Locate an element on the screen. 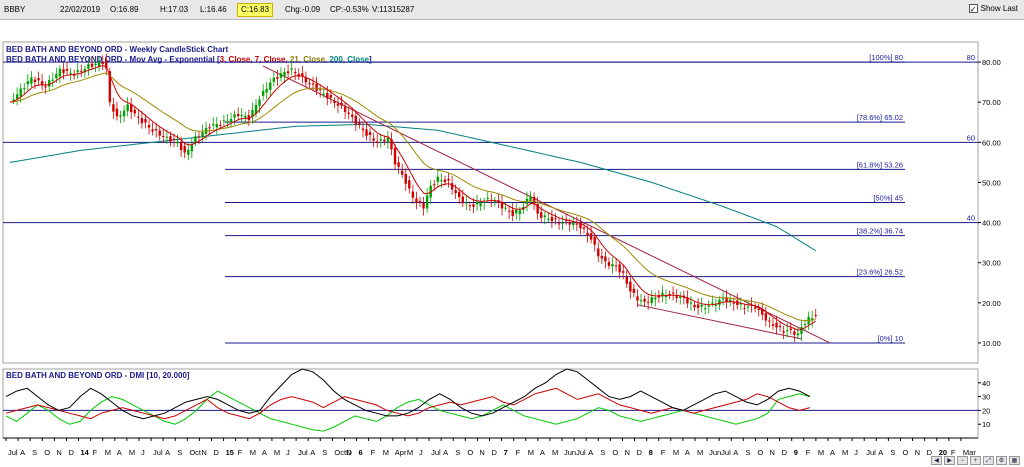  grid-icon: ▦ is located at coordinates (1014, 460).